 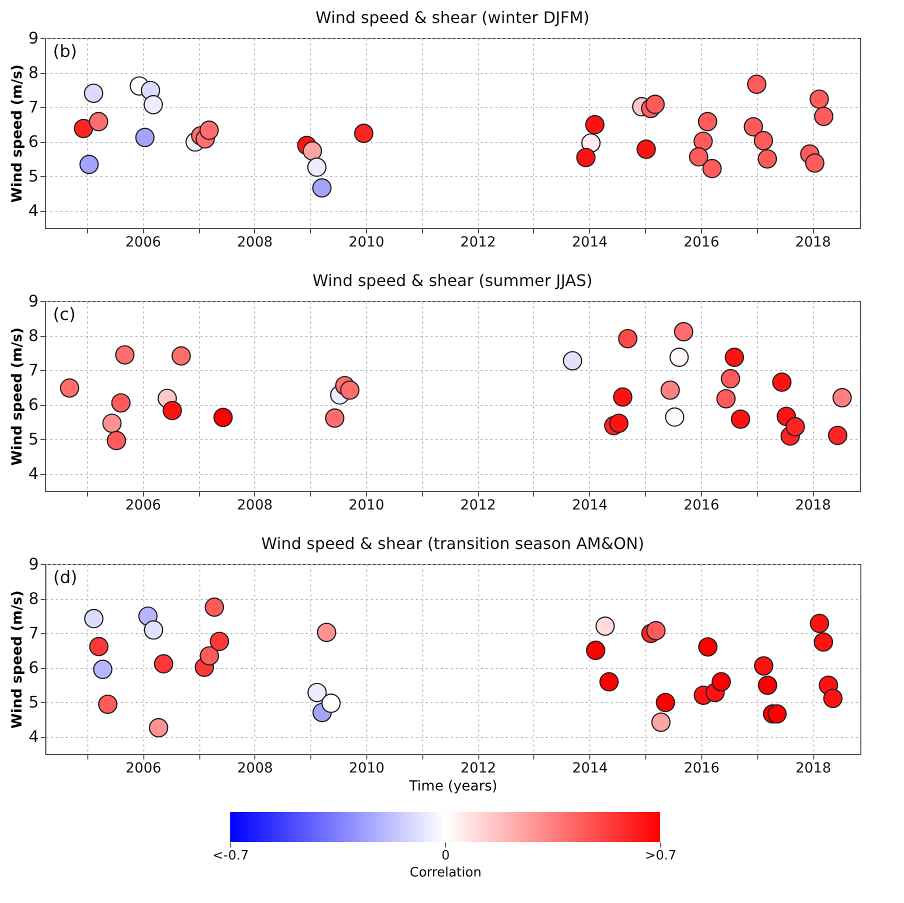 What do you see at coordinates (452, 543) in the screenshot?
I see `chart-title: Wind speed & shear (transition season AM&ON)` at bounding box center [452, 543].